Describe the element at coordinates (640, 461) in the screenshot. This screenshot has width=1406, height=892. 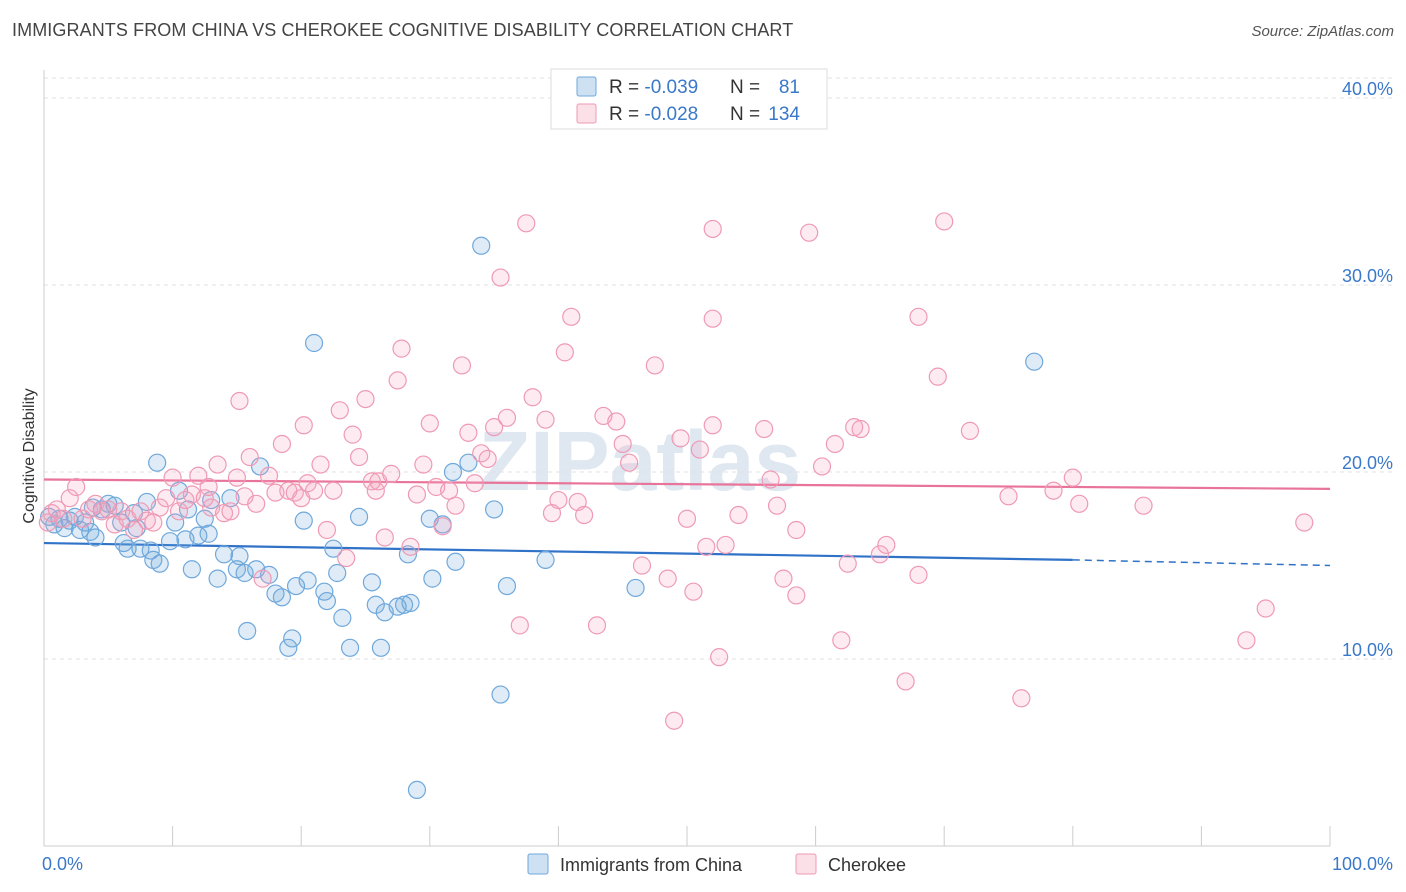
I see `watermark: ZIPatlas` at that location.